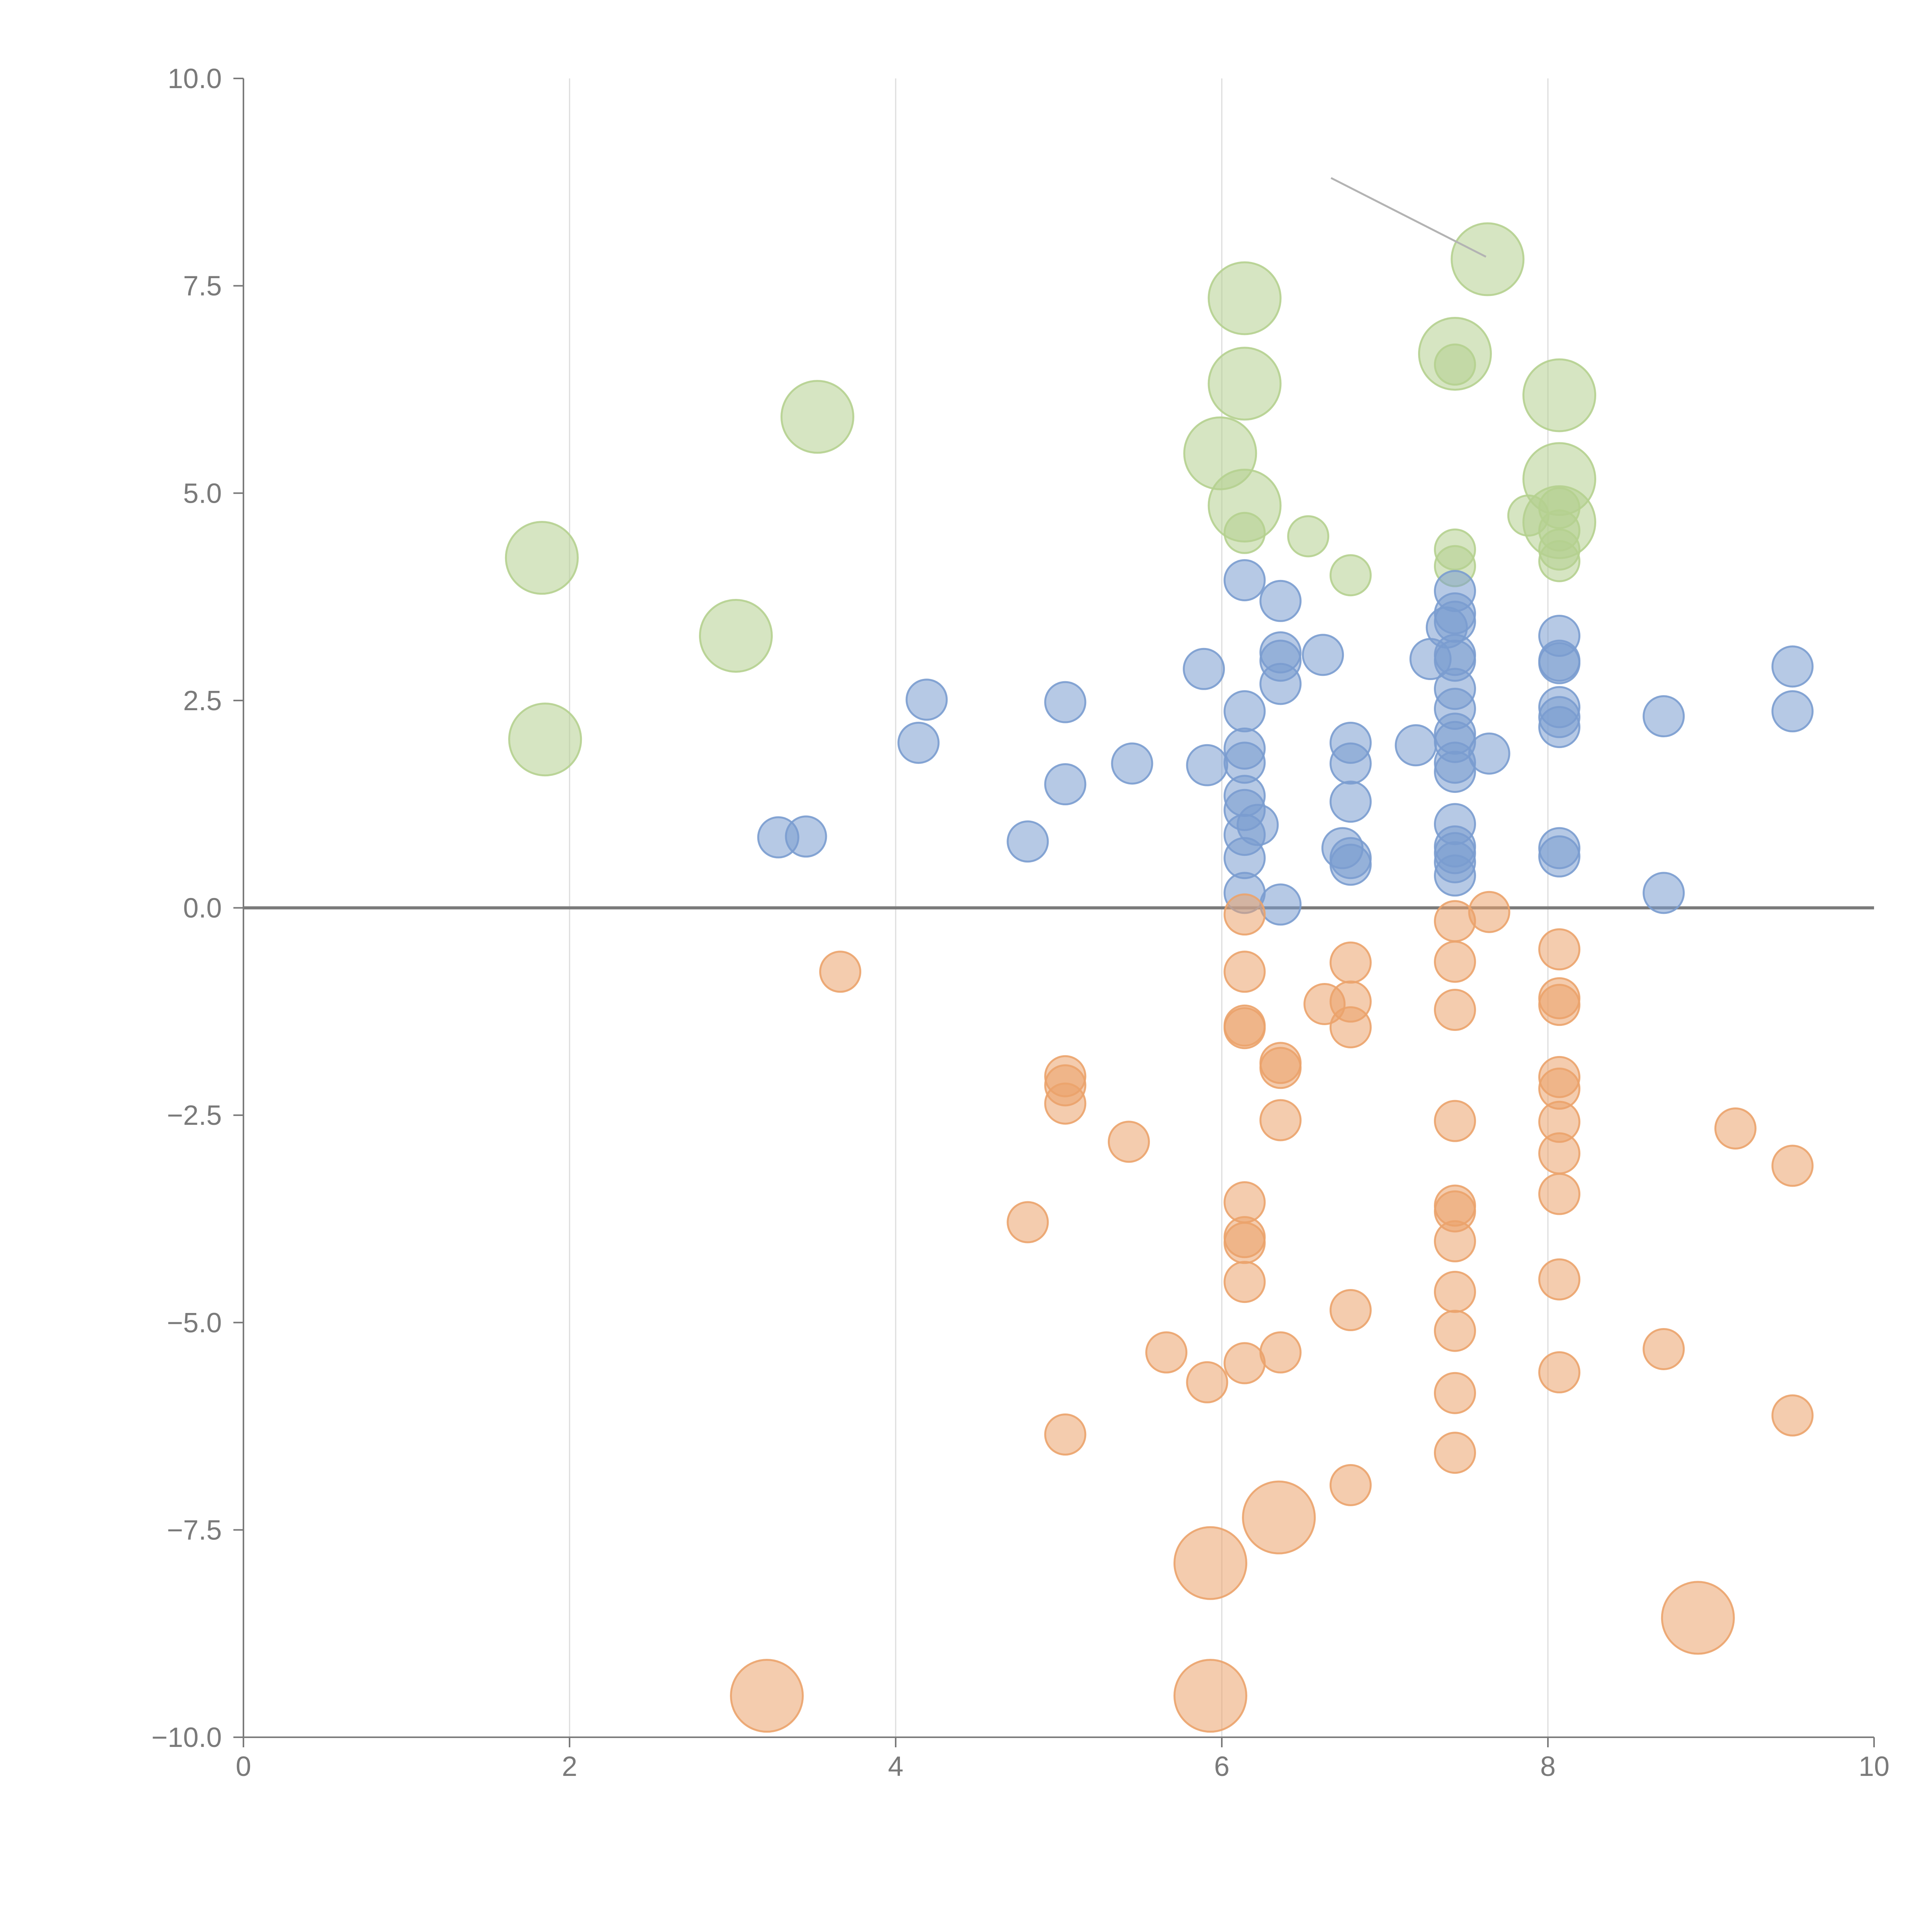  Describe the element at coordinates (194, 1531) in the screenshot. I see `y-tick-label: −7.5` at that location.